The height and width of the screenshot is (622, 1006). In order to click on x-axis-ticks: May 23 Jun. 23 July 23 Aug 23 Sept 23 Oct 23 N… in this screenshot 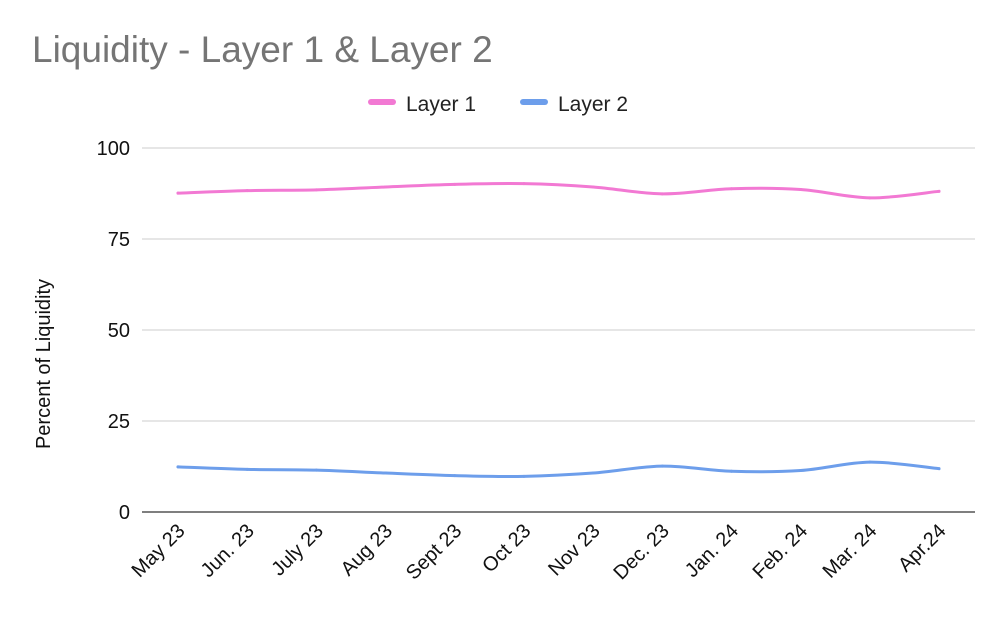, I will do `click(539, 552)`.